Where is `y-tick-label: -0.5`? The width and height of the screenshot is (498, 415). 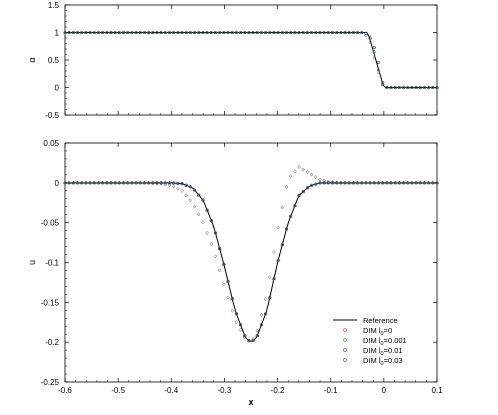 y-tick-label: -0.5 is located at coordinates (52, 115).